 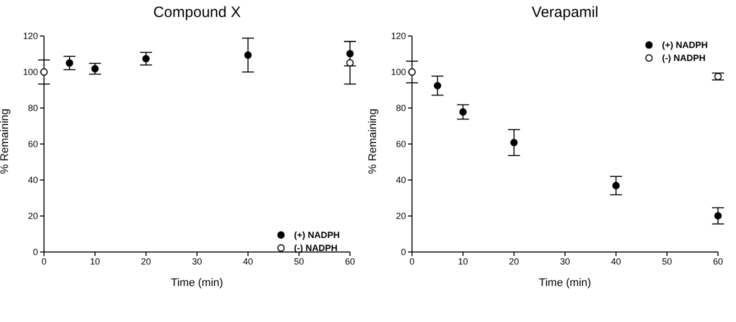 I want to click on chart-title: Compound X, so click(x=197, y=12).